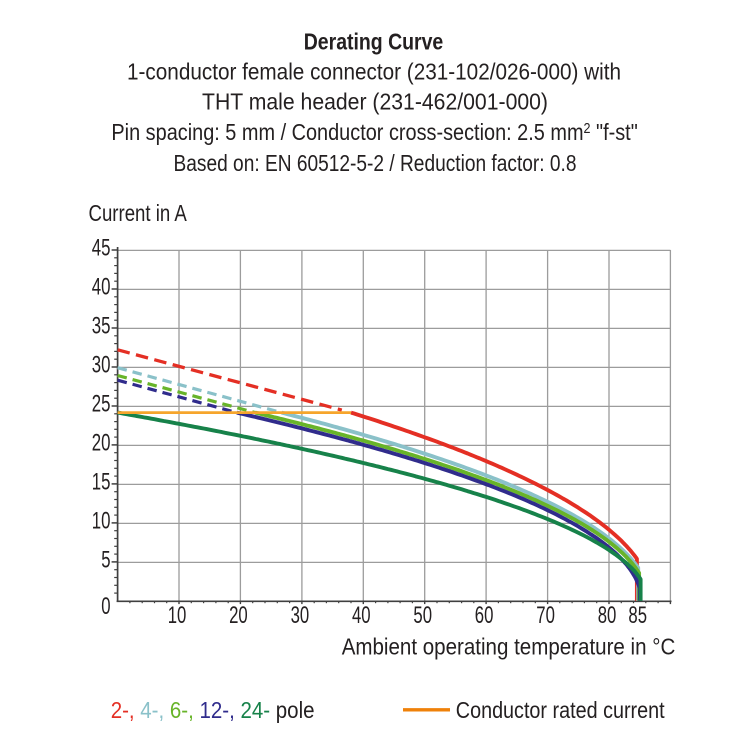  What do you see at coordinates (374, 41) in the screenshot?
I see `svg-text: Derating Curve` at bounding box center [374, 41].